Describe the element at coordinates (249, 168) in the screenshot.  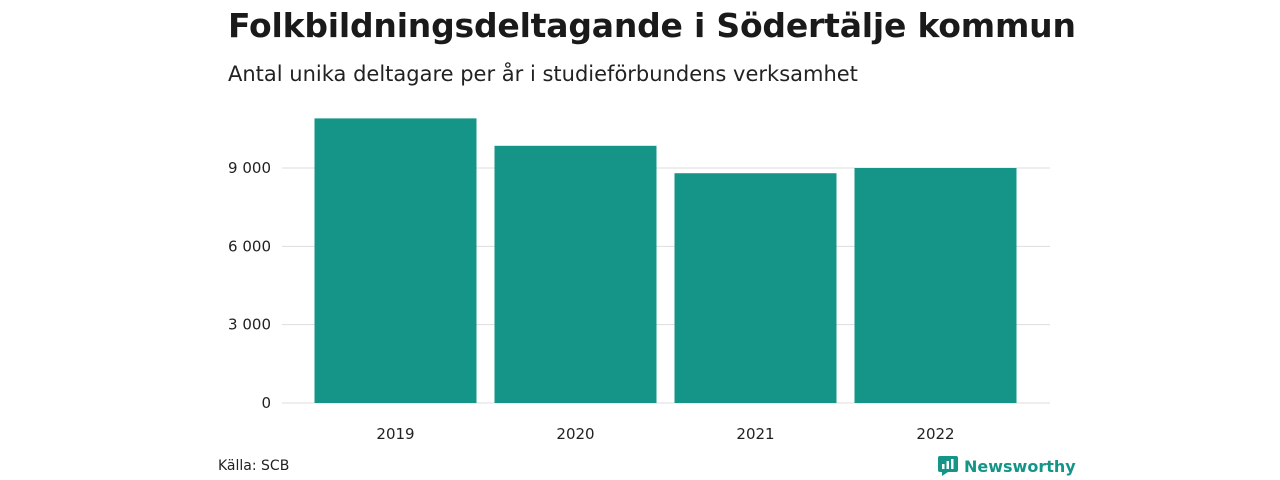
I see `y-tick-label: 9 000` at that location.